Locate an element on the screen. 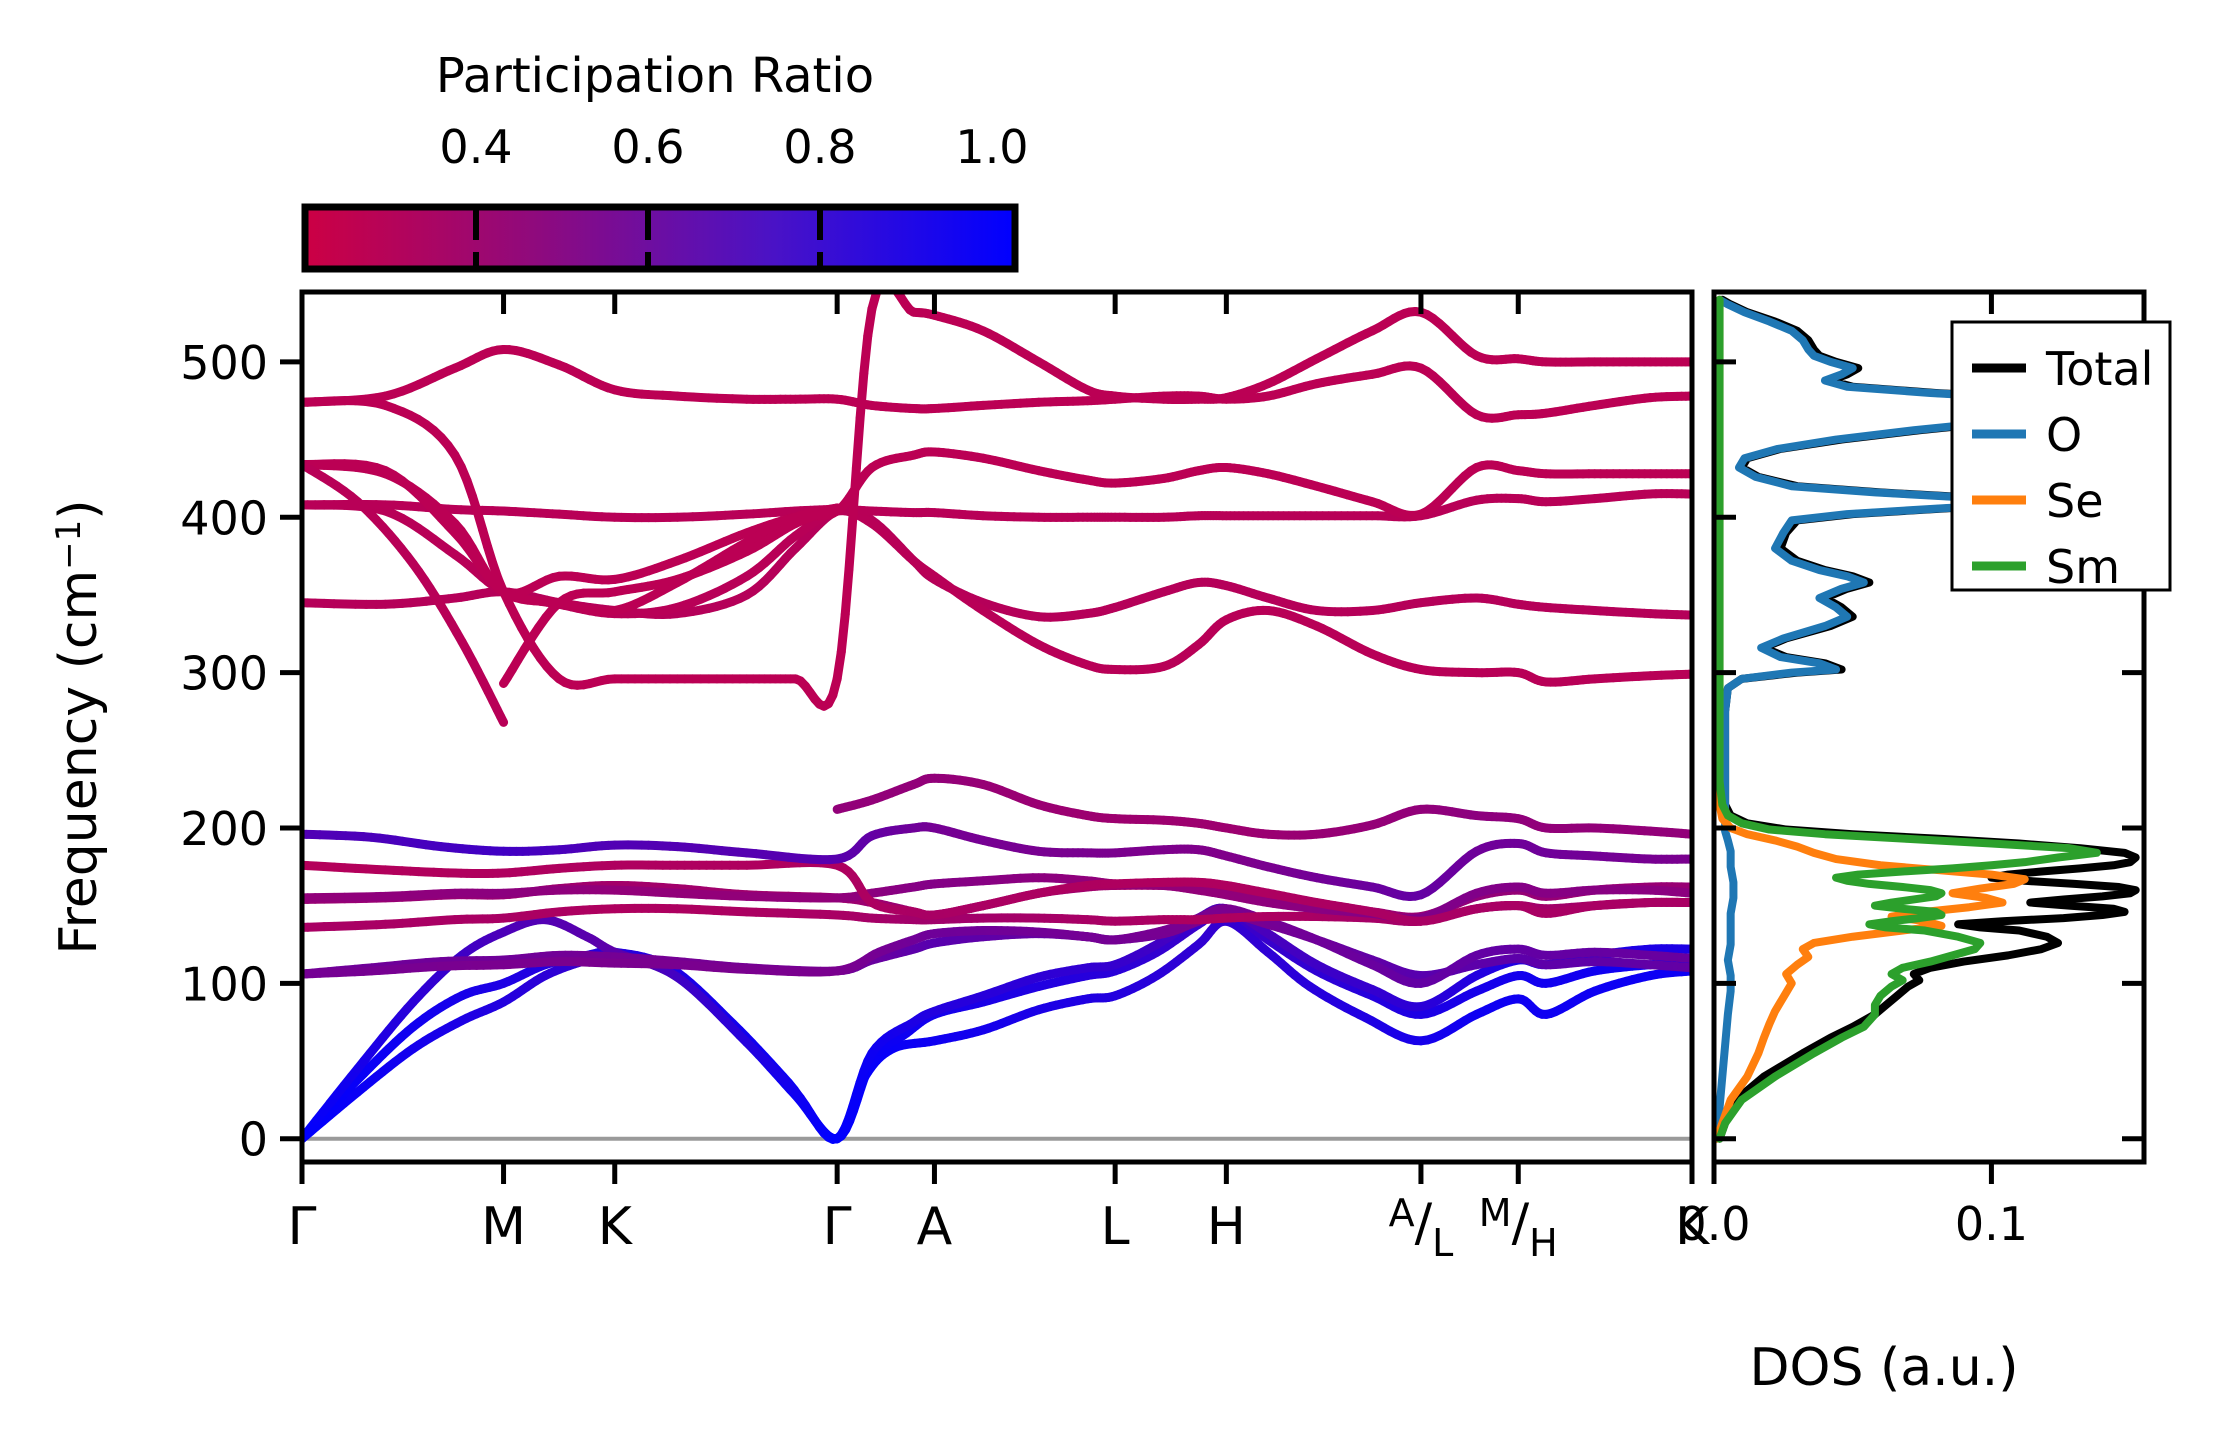 Image resolution: width=2222 pixels, height=1455 pixels. dos-x-tick-labels: 0.0 0.1 is located at coordinates (1852, 1224).